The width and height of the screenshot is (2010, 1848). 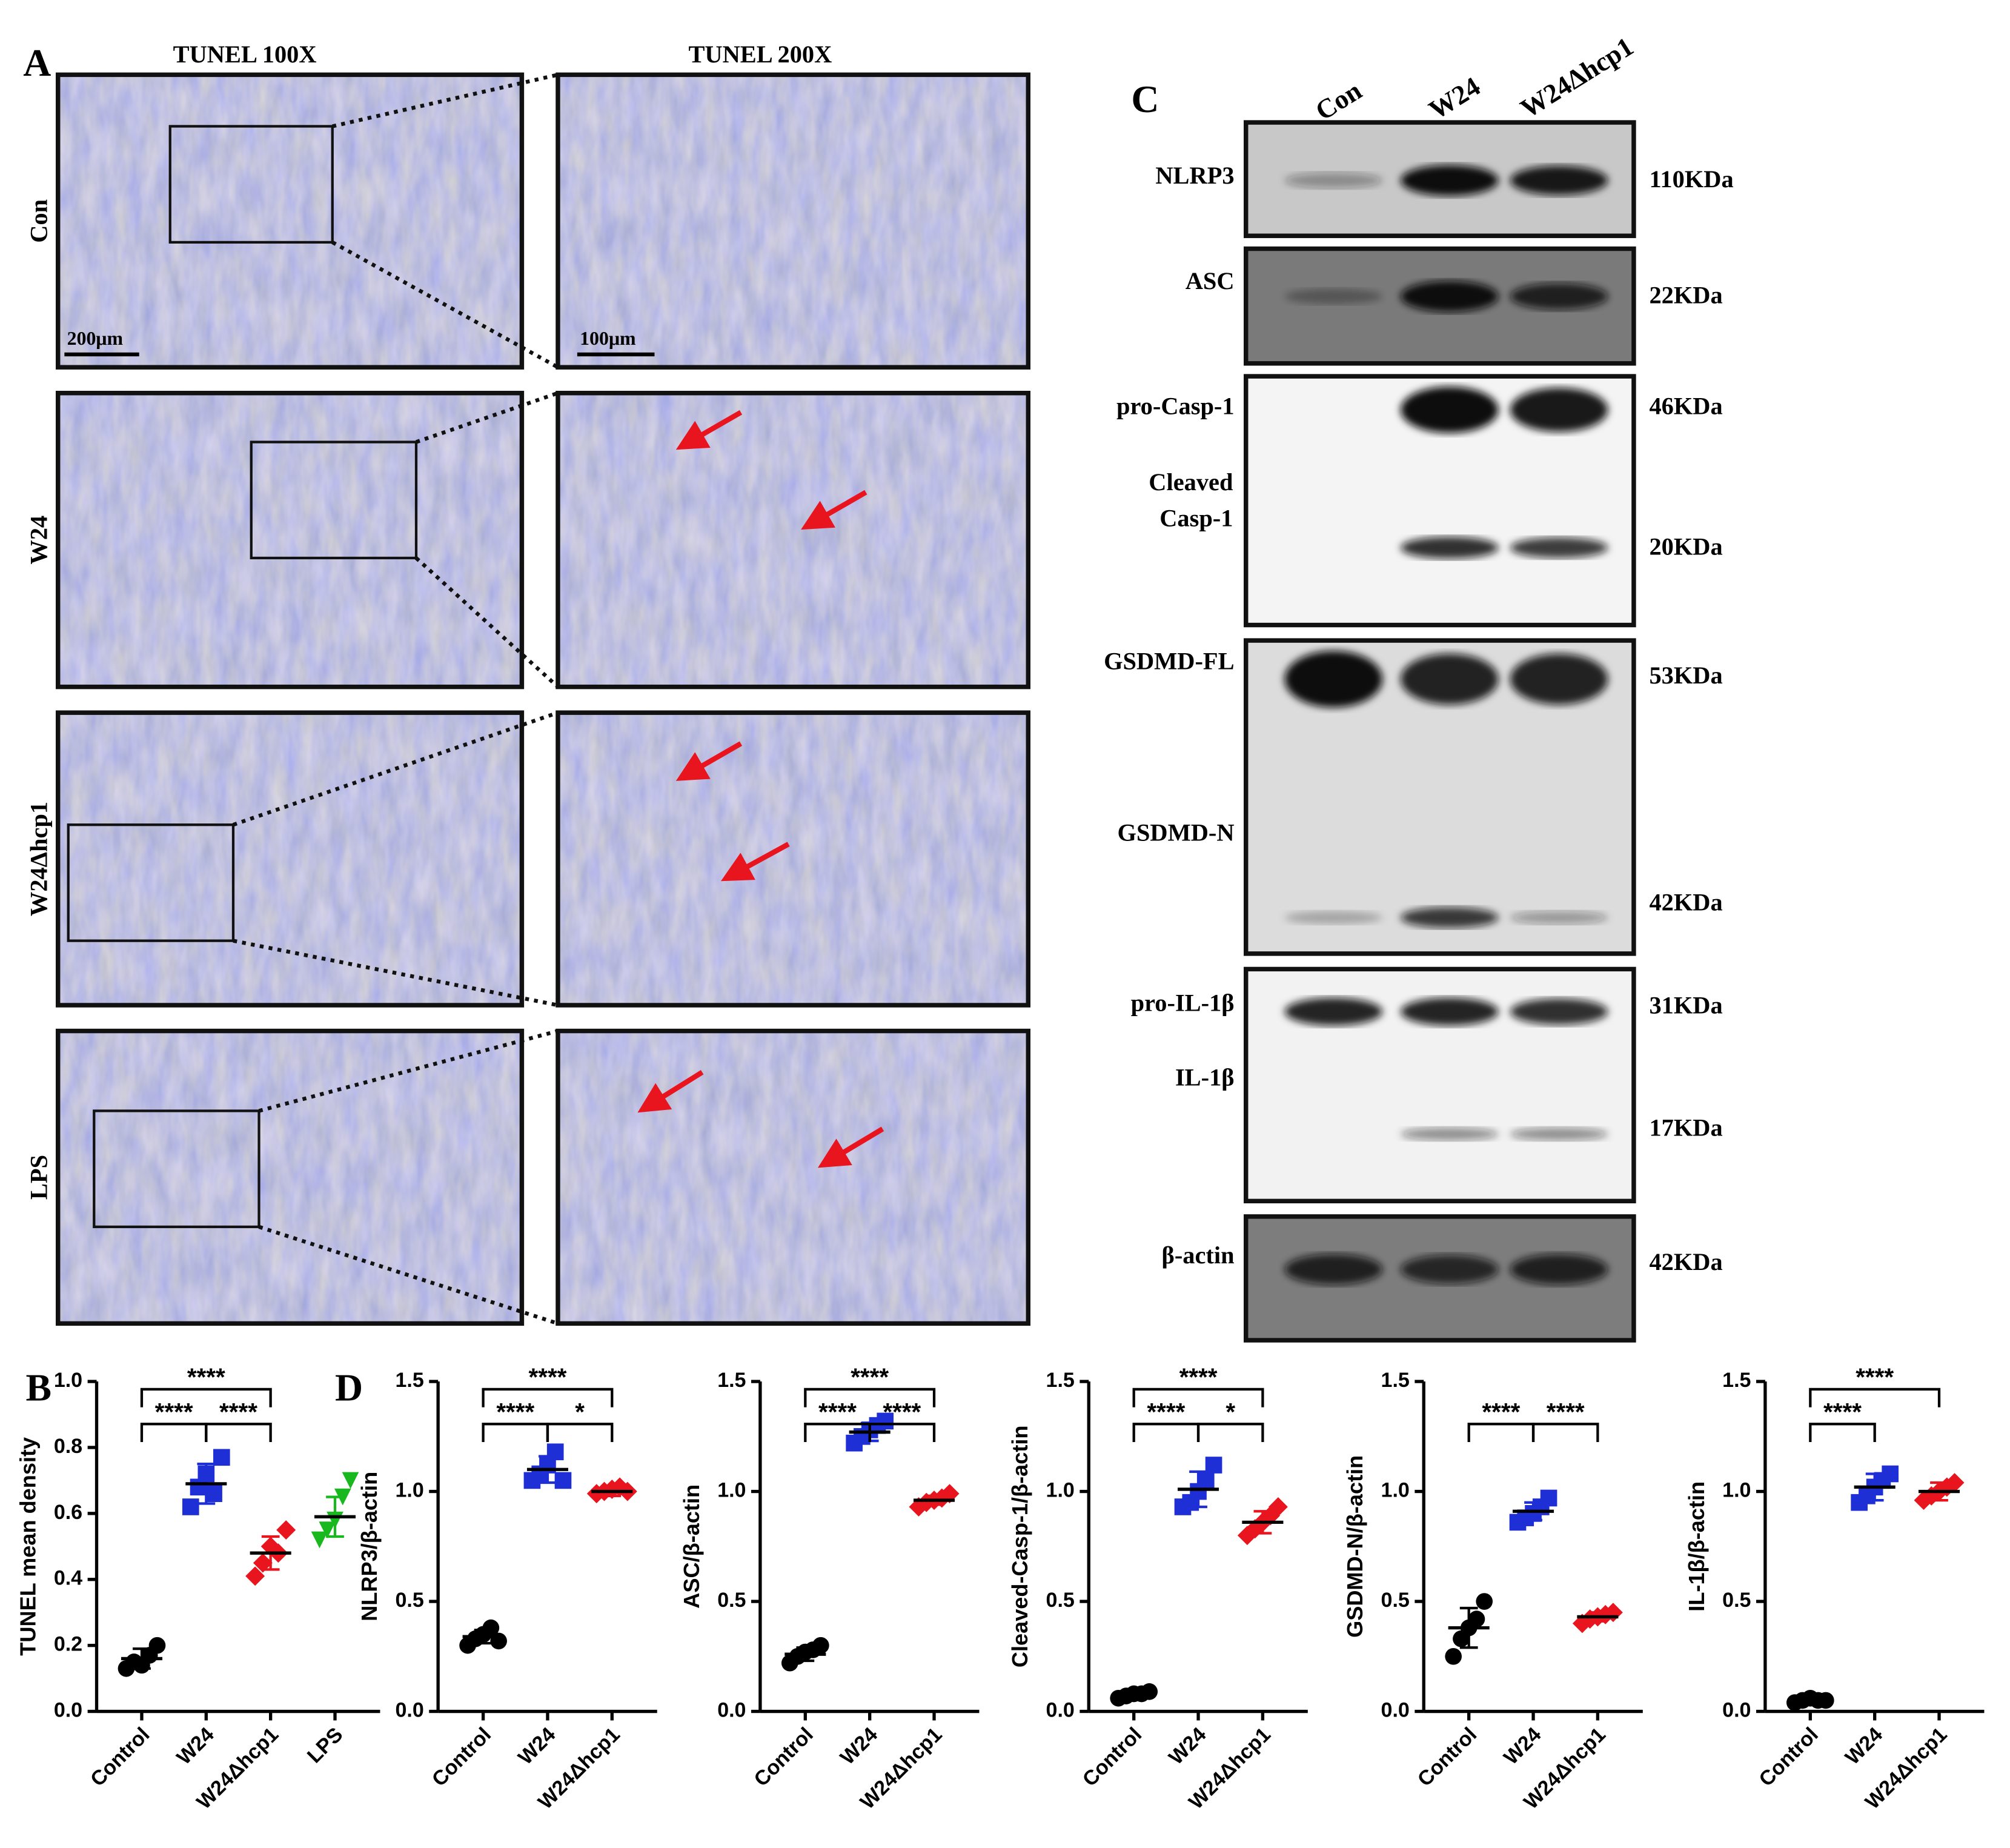 What do you see at coordinates (1176, 832) in the screenshot?
I see `protein-label: GSDMD-N` at bounding box center [1176, 832].